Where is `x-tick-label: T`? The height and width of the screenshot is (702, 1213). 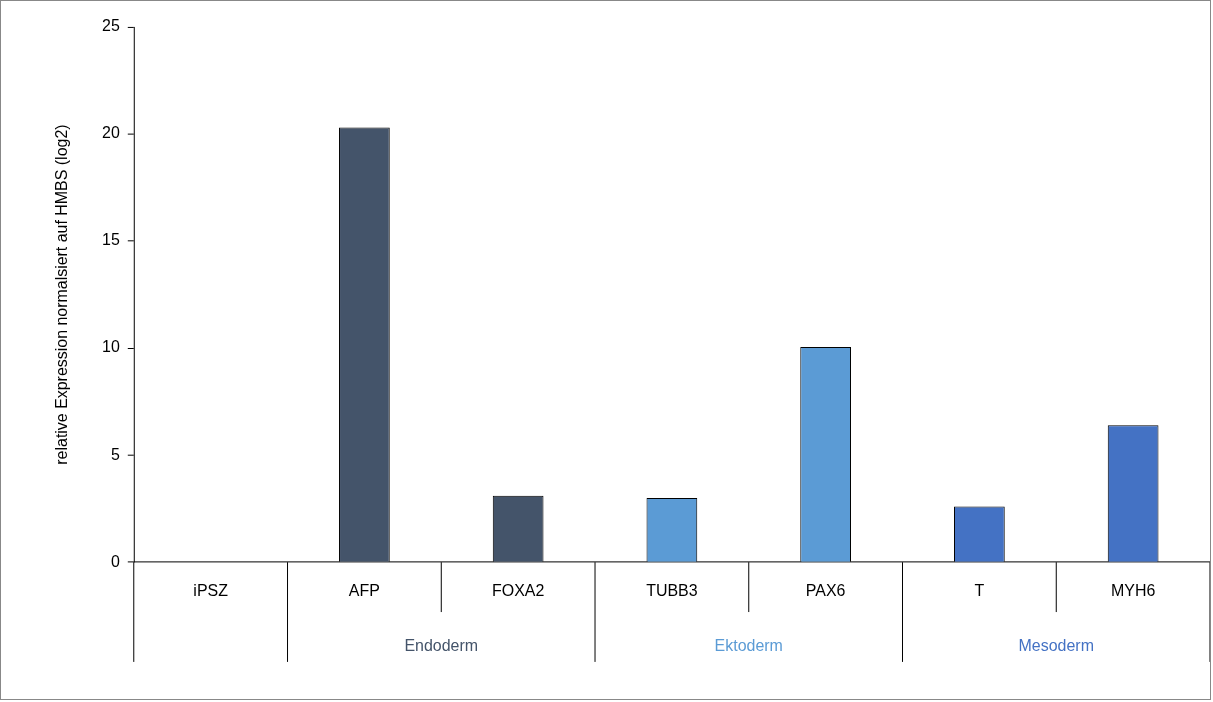
x-tick-label: T is located at coordinates (979, 591).